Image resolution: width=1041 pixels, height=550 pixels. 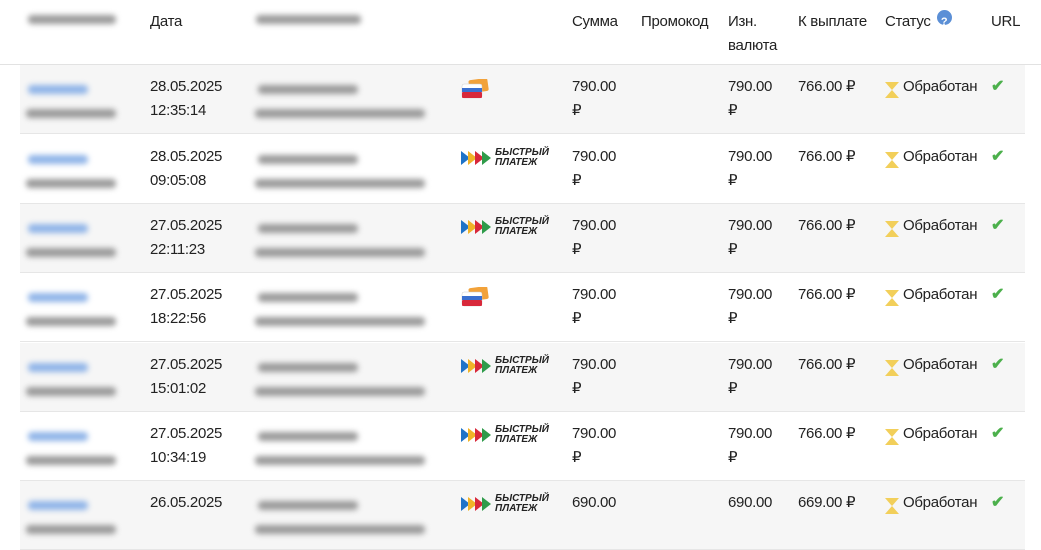 I want to click on header-payout: К выплате, so click(x=832, y=21).